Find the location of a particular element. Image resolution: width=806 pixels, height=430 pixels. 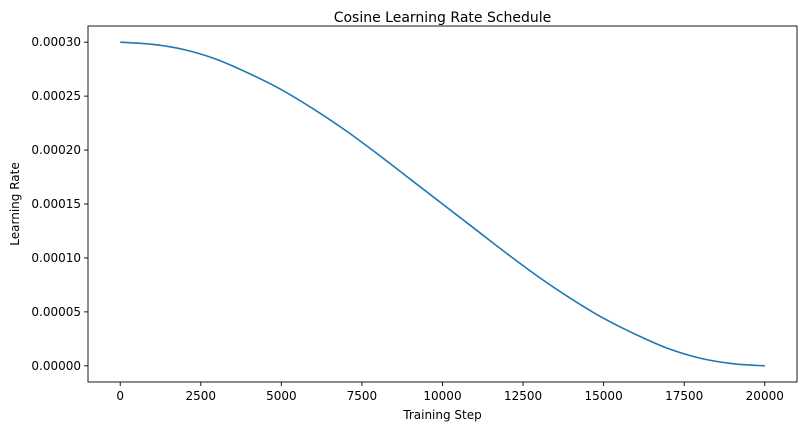

y-tick-label: 0.00005 is located at coordinates (56, 312).